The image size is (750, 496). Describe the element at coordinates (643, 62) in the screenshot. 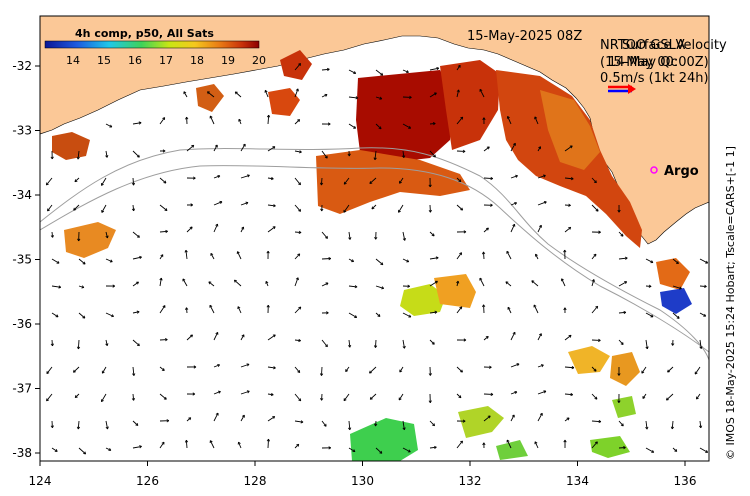

I see `velocity-key-overlay-b: 14-May Qc` at that location.